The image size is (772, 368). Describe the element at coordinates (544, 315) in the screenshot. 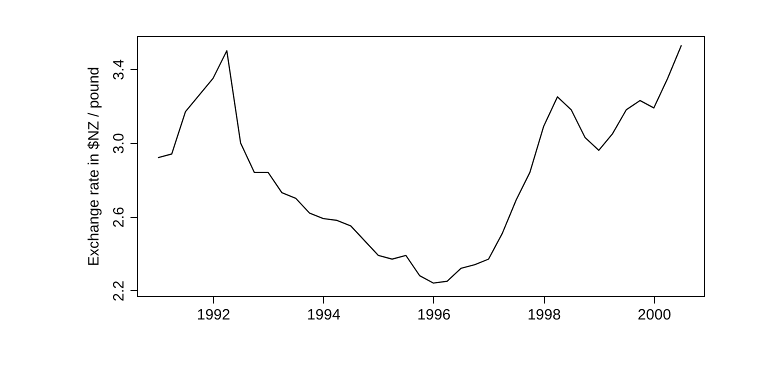

I see `x-tick-label: 1998` at that location.